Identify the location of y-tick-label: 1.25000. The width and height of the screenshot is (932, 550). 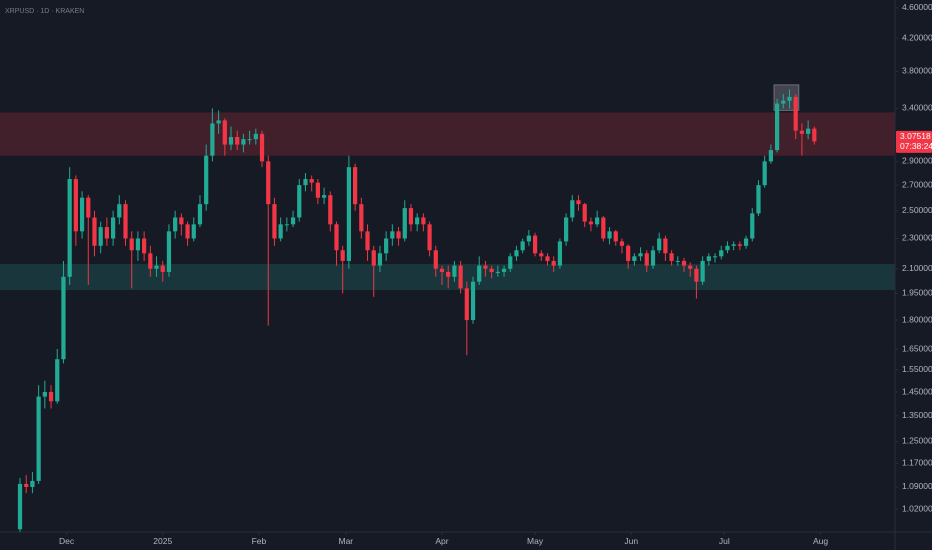
(917, 441).